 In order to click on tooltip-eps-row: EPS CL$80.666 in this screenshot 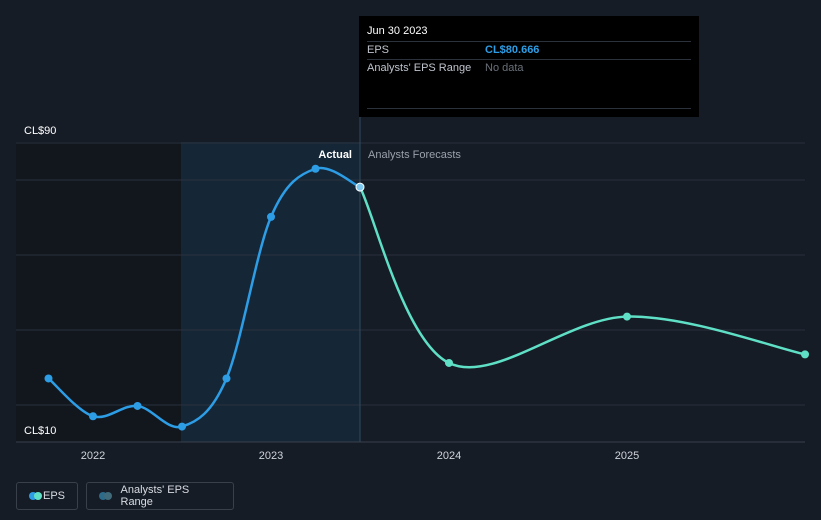, I will do `click(529, 50)`.